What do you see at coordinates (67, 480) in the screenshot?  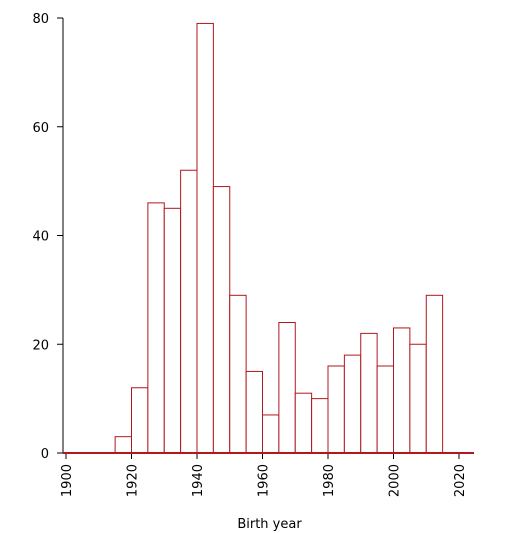 I see `x-tick-label: 1900` at bounding box center [67, 480].